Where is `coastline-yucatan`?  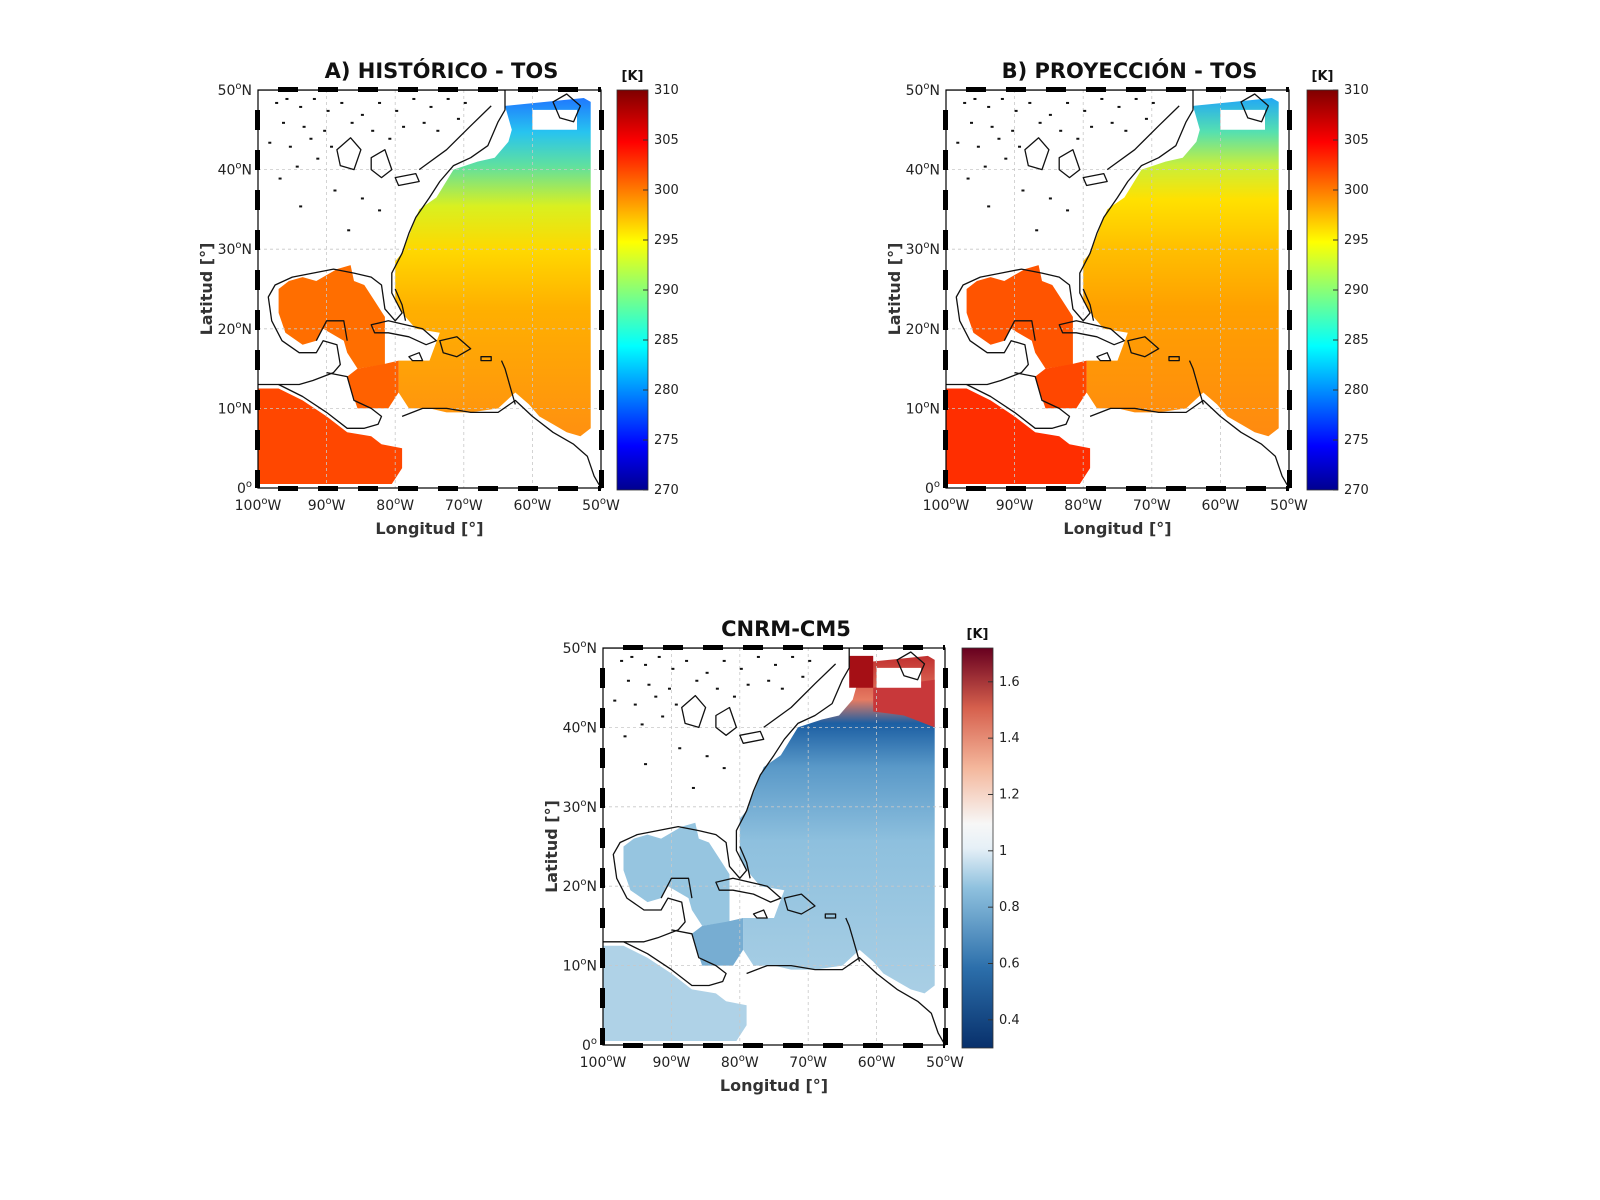 coastline-yucatan is located at coordinates (1019, 330).